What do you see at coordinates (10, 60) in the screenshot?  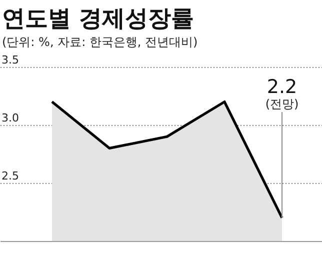 I see `y-tick-label: 3.5` at bounding box center [10, 60].